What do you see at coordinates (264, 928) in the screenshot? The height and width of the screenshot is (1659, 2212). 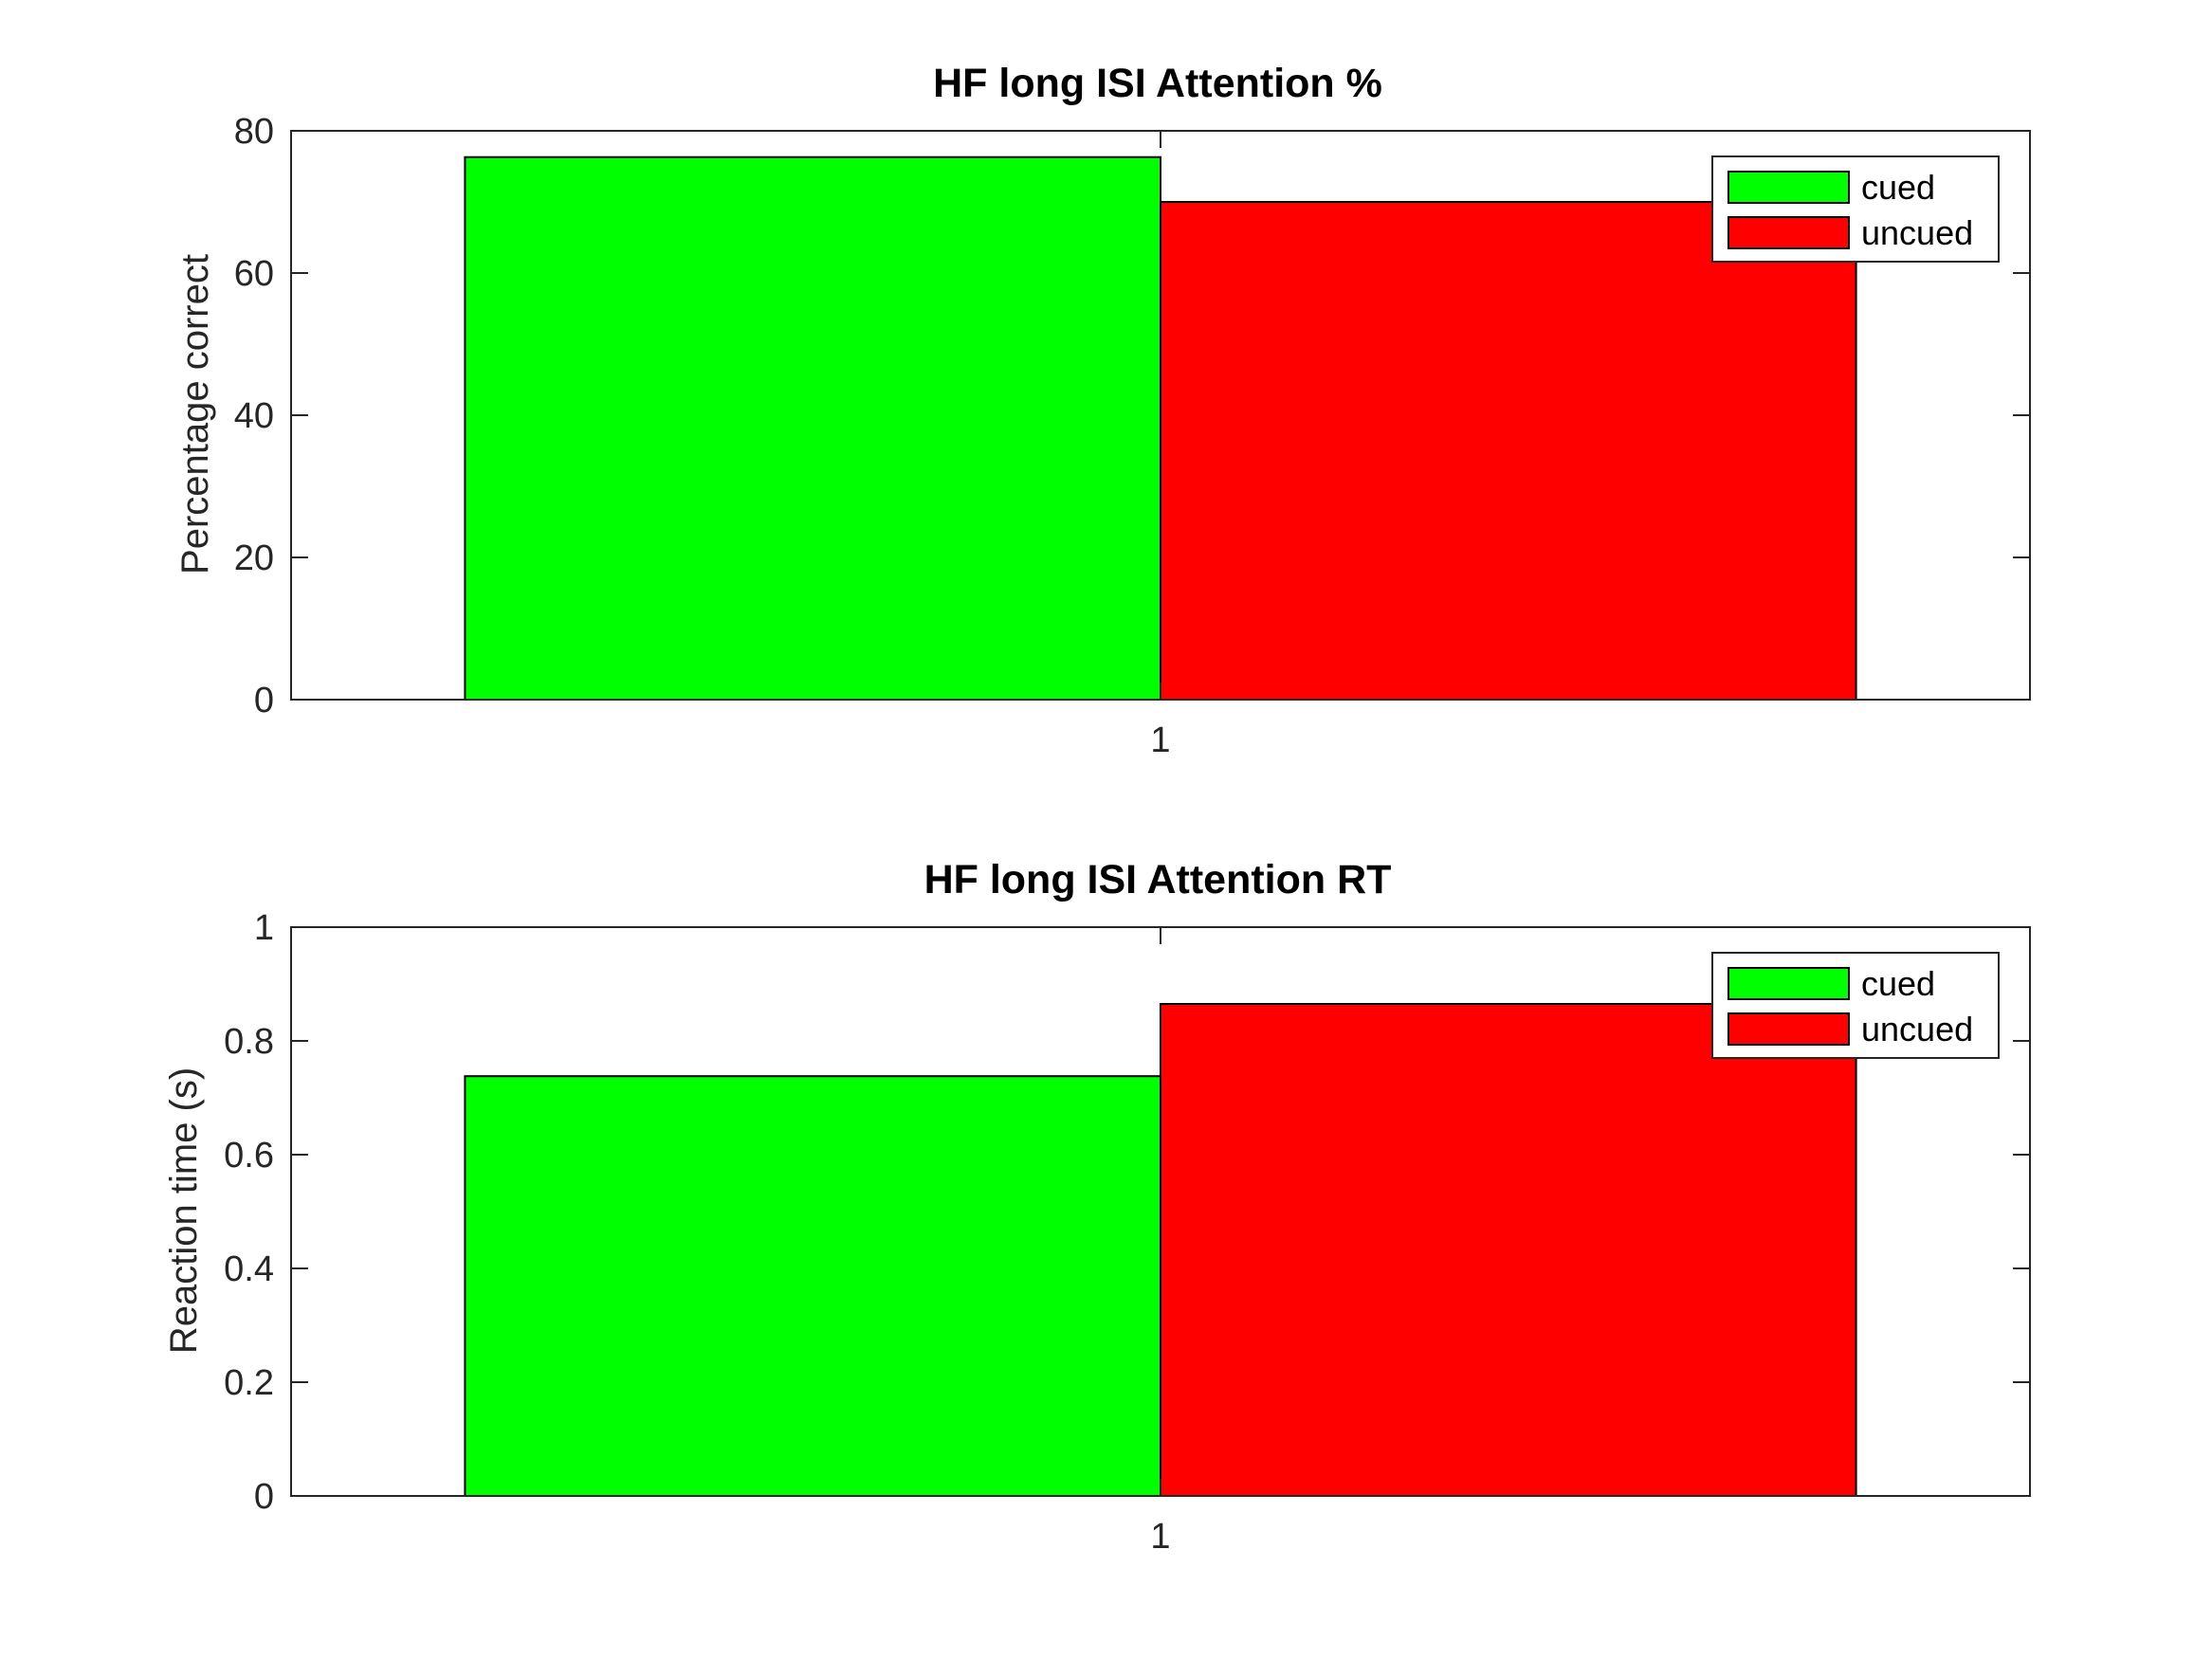 I see `y-tick-label: 1` at bounding box center [264, 928].